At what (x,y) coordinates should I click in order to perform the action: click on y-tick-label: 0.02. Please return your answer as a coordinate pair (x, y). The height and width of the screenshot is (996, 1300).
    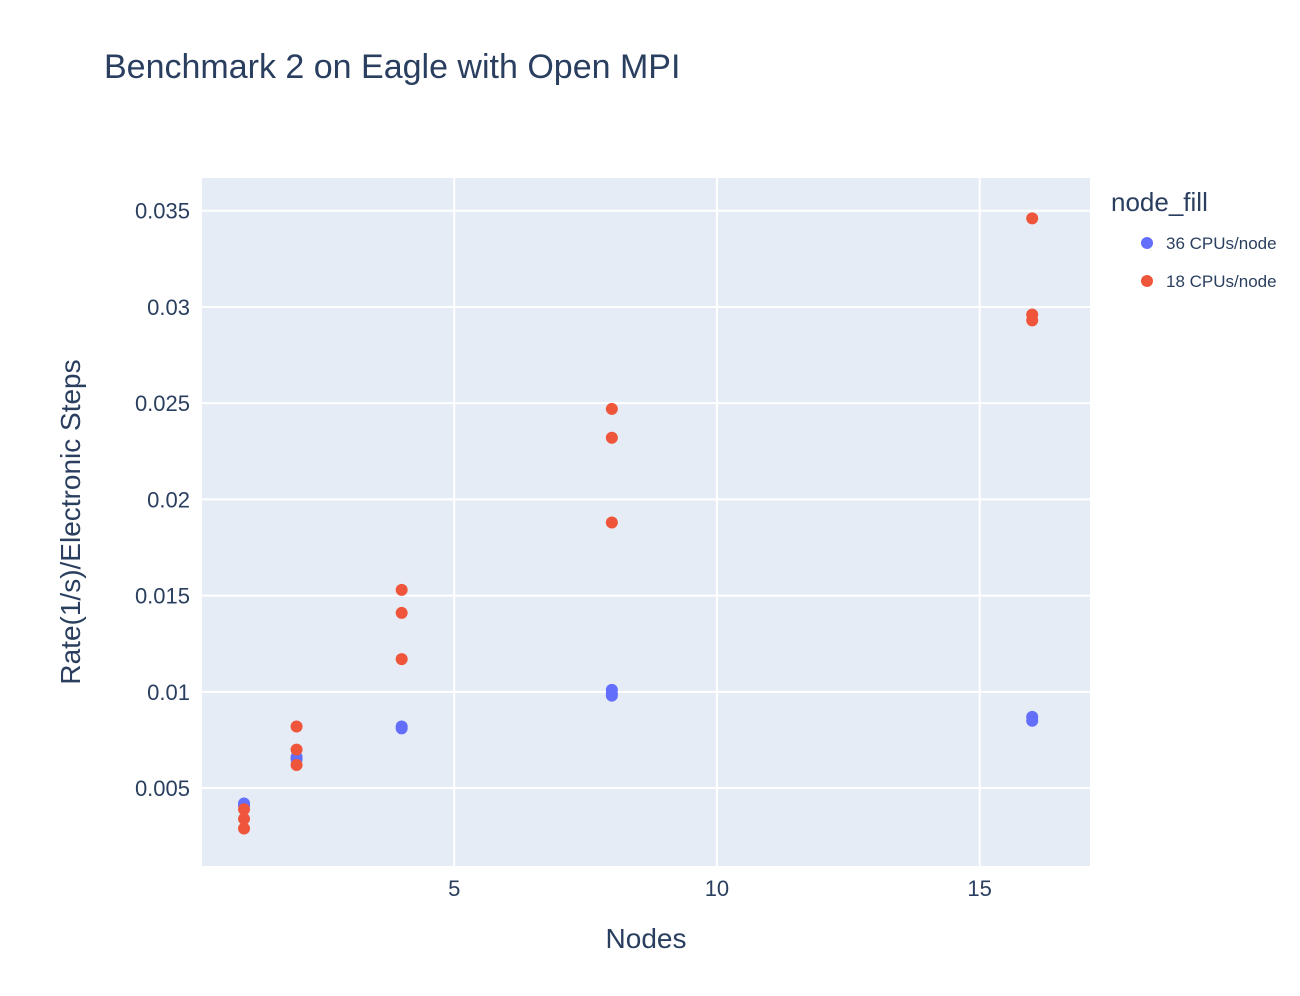
    Looking at the image, I should click on (168, 499).